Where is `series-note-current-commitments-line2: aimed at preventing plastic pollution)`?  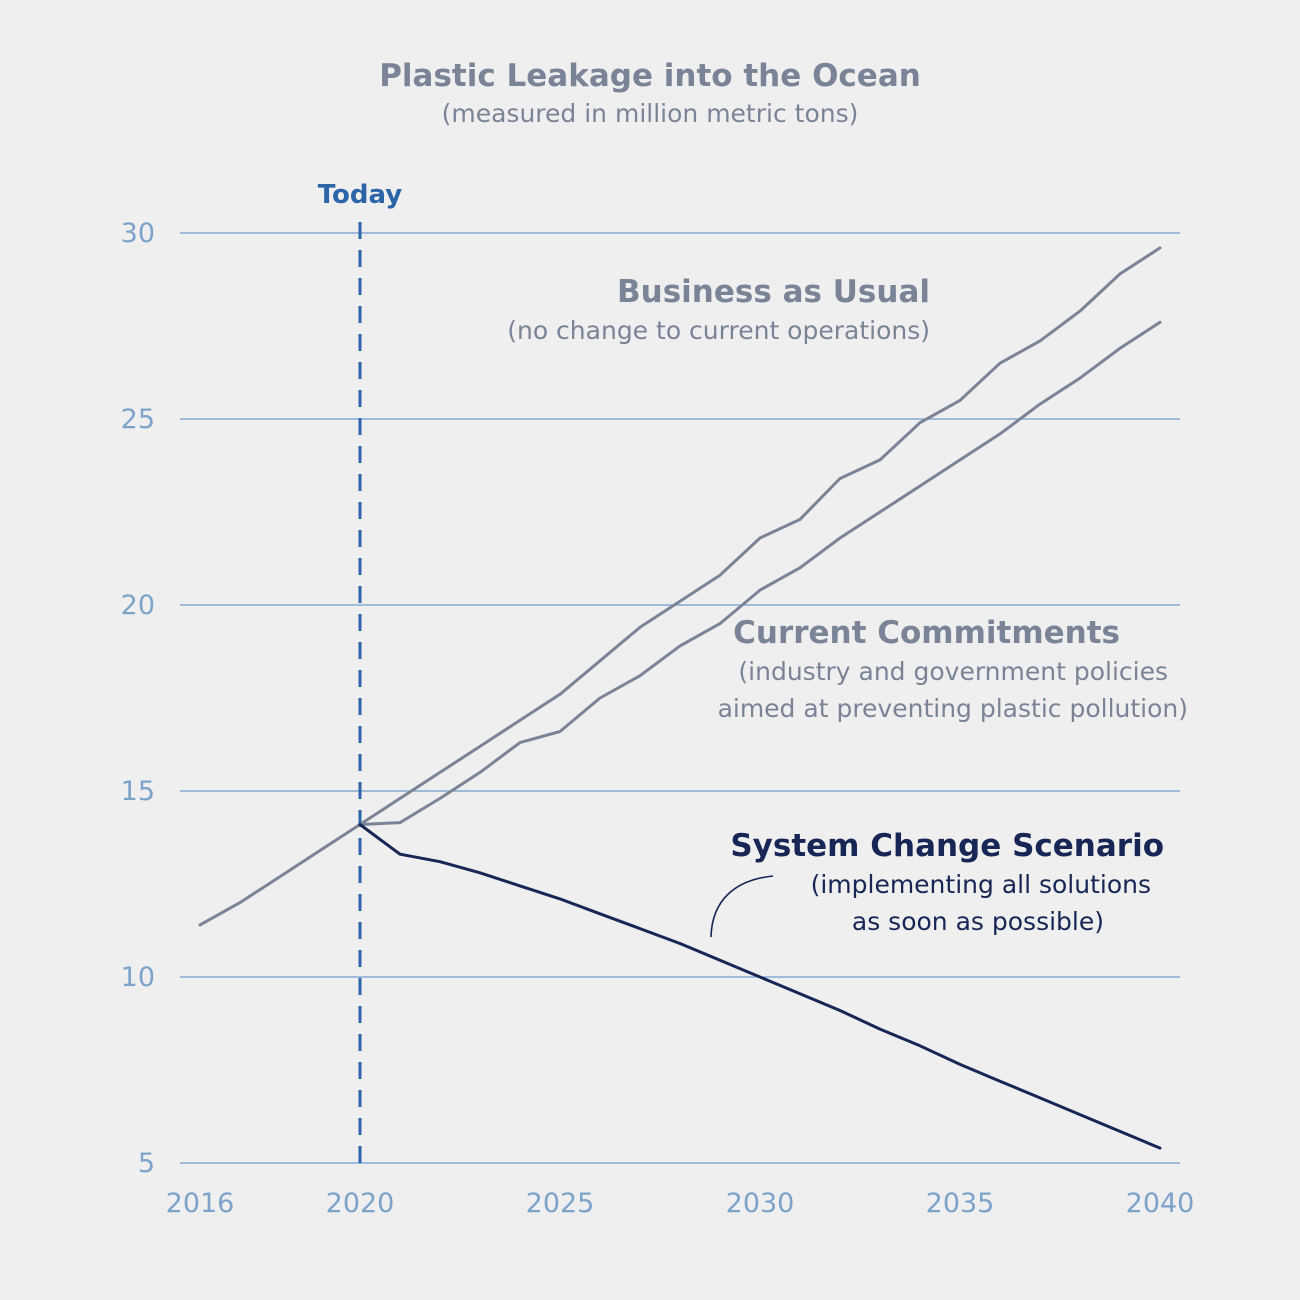
series-note-current-commitments-line2: aimed at preventing plastic pollution) is located at coordinates (953, 708).